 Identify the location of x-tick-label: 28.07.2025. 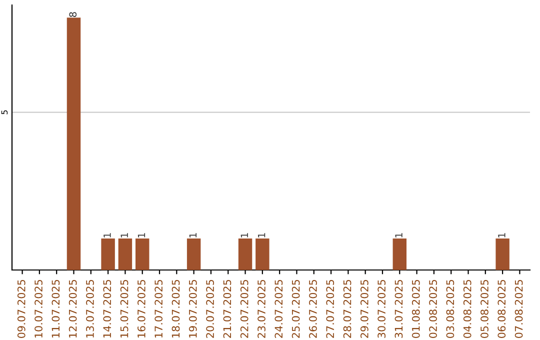
(347, 309).